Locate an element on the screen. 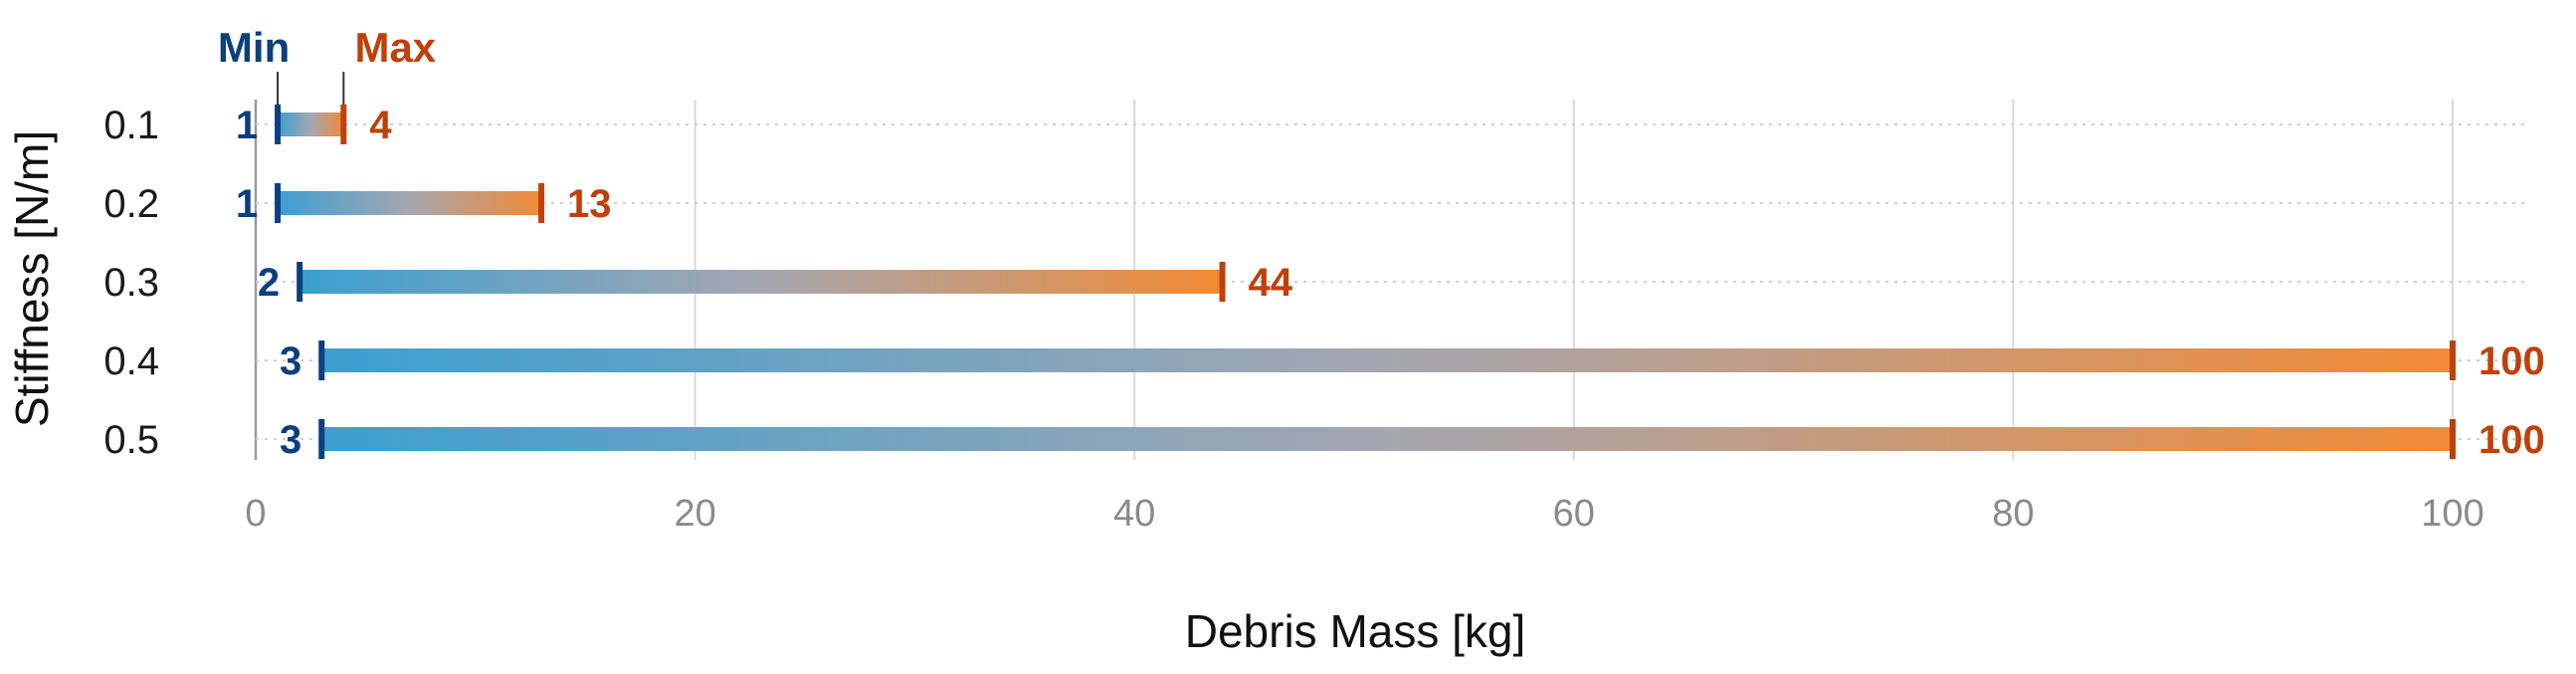  max-marker-0.5 is located at coordinates (2453, 439).